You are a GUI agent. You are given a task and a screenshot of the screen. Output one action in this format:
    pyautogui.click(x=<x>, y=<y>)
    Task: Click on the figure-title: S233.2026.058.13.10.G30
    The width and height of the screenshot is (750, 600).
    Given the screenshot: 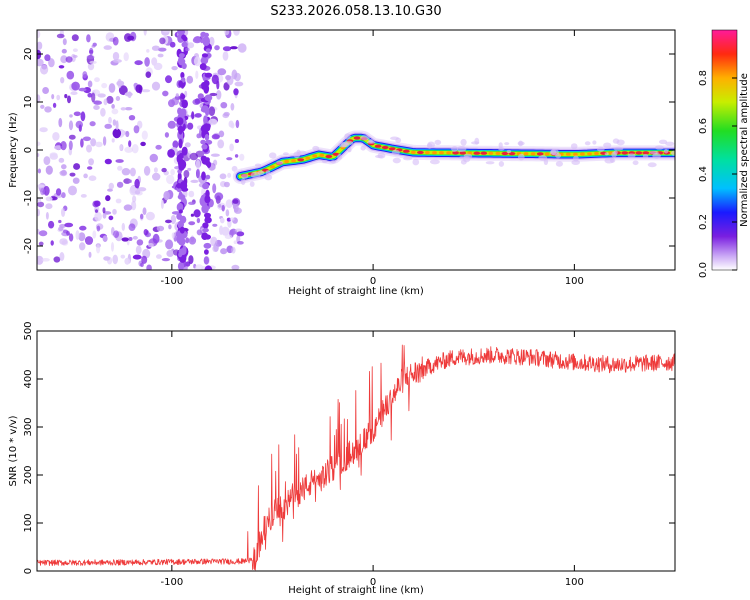 What is the action you would take?
    pyautogui.click(x=355, y=11)
    